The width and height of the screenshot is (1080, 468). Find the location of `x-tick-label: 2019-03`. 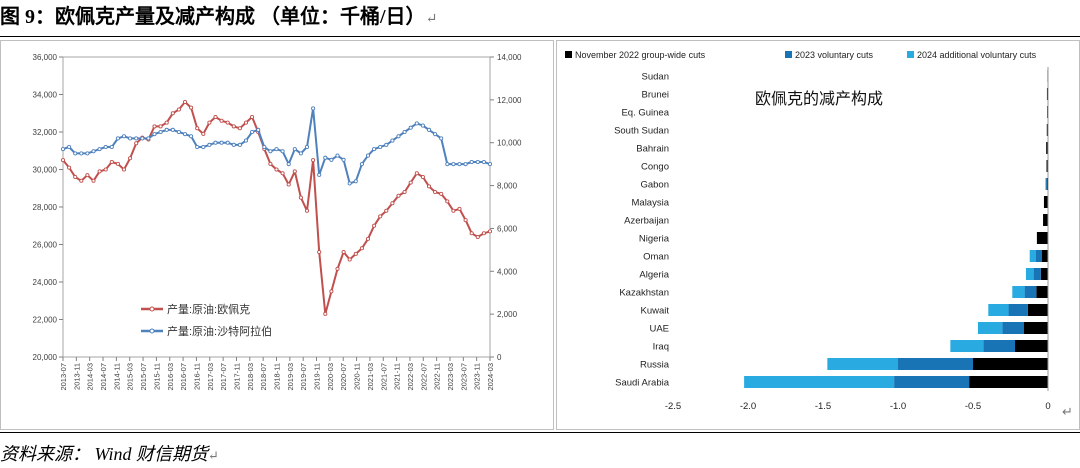

x-tick-label: 2019-03 is located at coordinates (290, 377).